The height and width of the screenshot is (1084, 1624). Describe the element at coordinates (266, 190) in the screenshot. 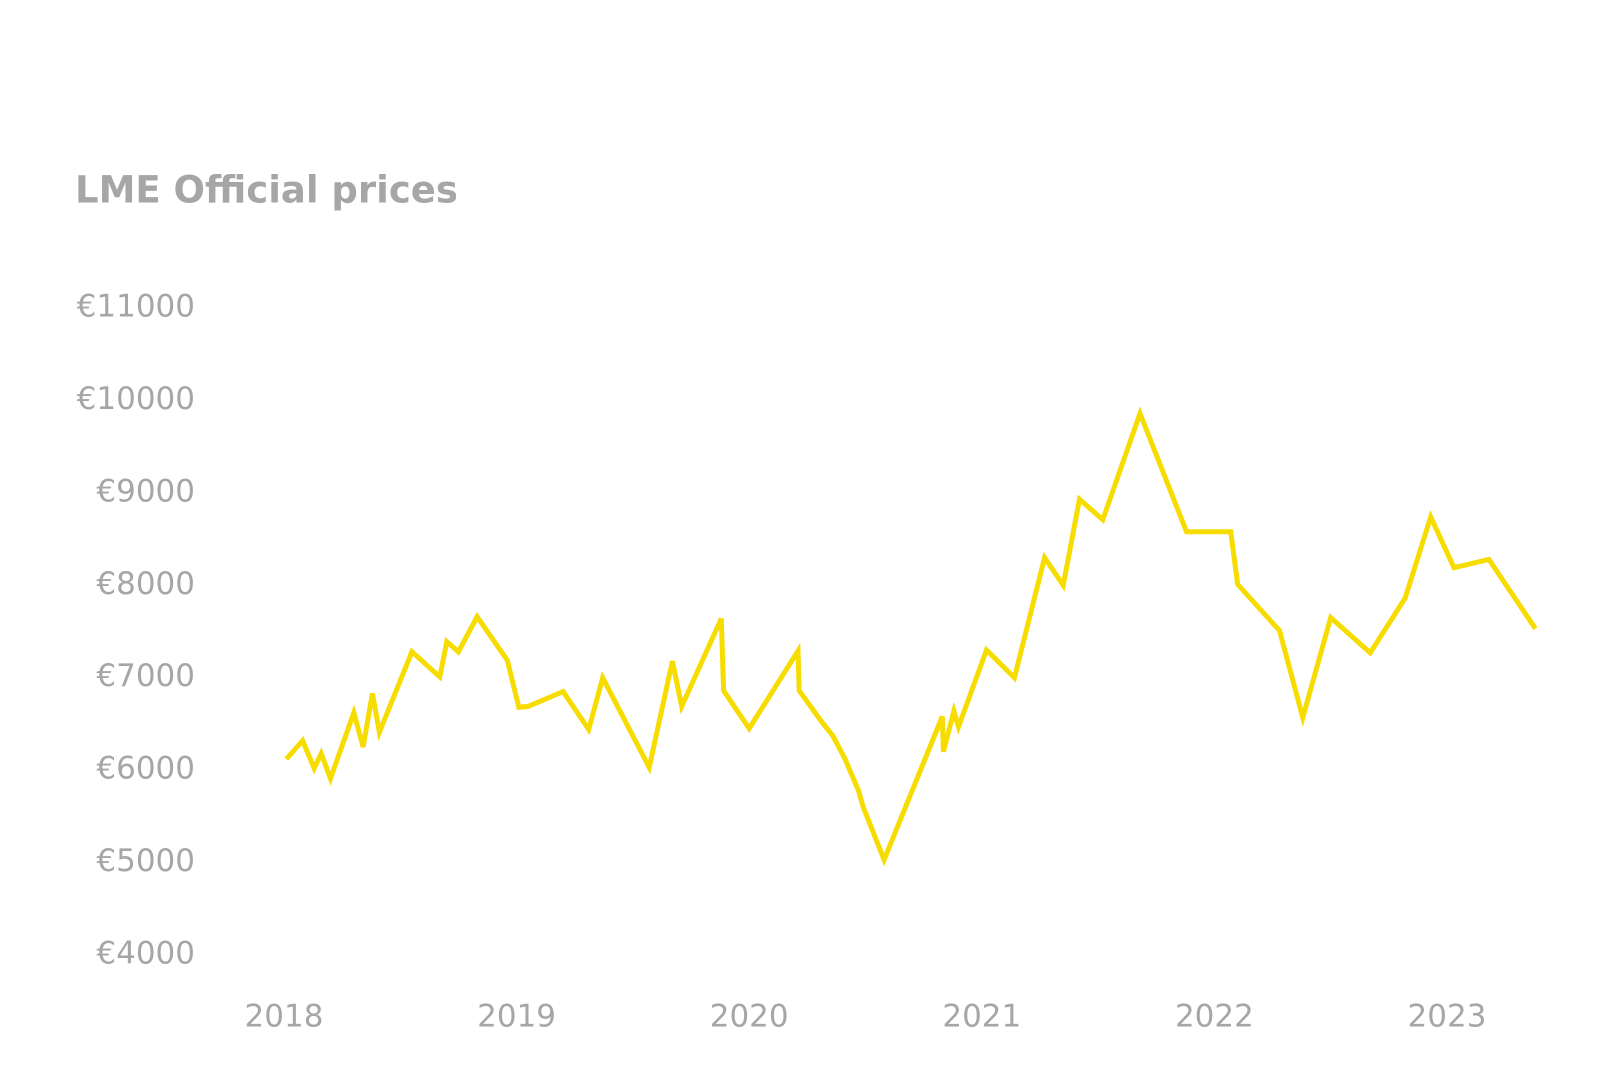

I see `chart-title: LME Official prices` at that location.